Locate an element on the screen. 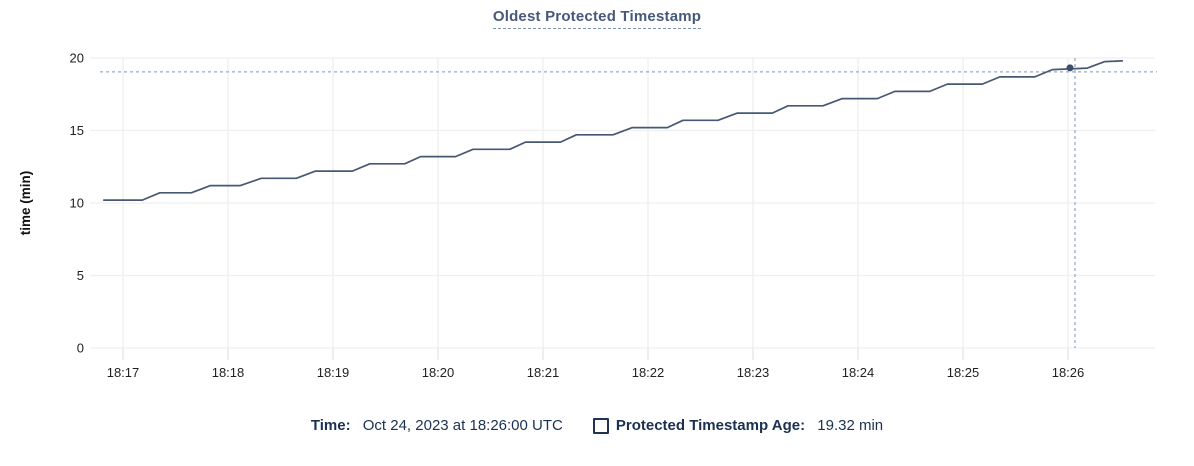 Image resolution: width=1194 pixels, height=466 pixels. hover-point-dot is located at coordinates (1070, 68).